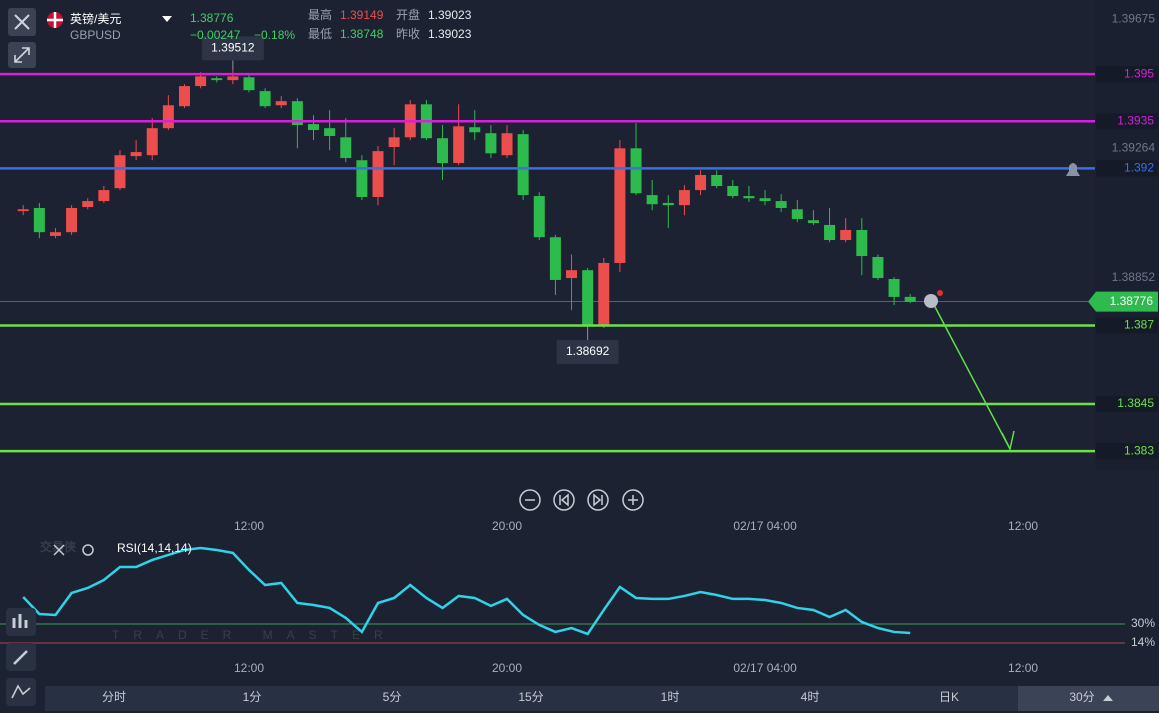 Image resolution: width=1159 pixels, height=713 pixels. What do you see at coordinates (88, 550) in the screenshot?
I see `rsi-settings` at bounding box center [88, 550].